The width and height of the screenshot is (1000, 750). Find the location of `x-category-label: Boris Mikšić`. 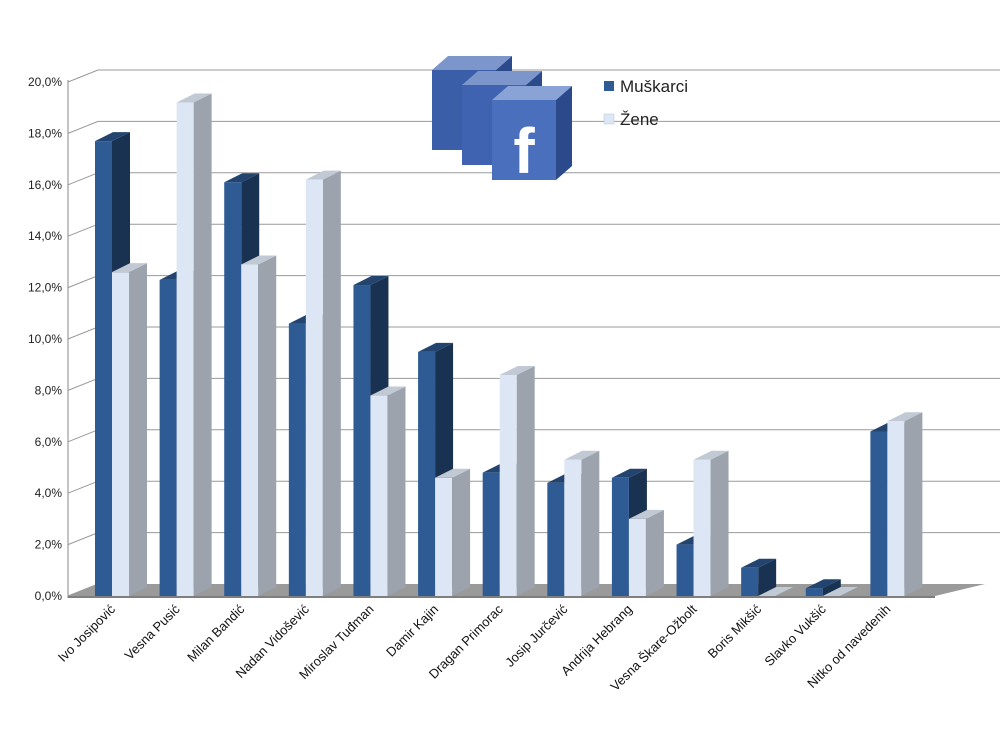

x-category-label: Boris Mikšić is located at coordinates (735, 631).